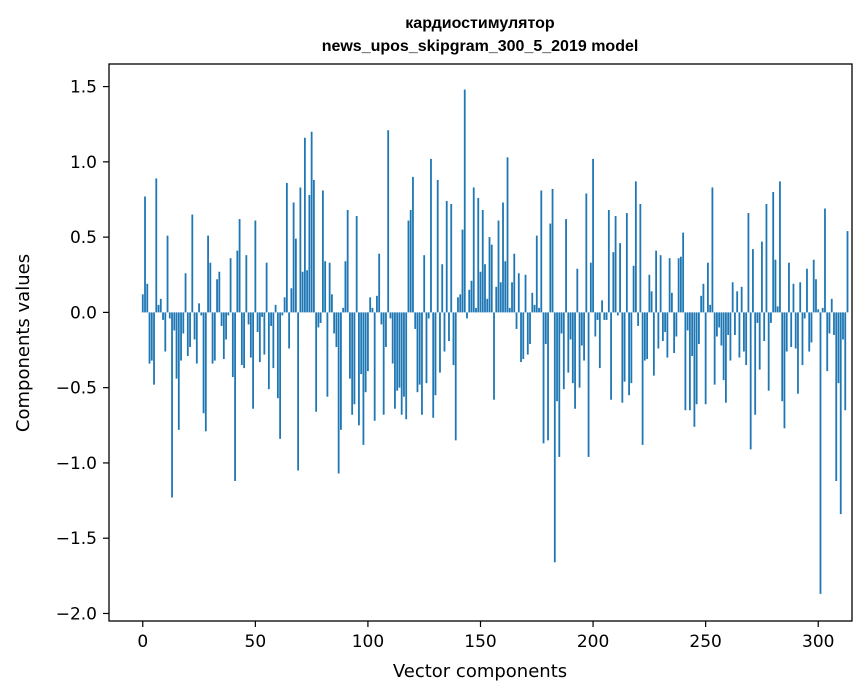 This screenshot has height=696, width=867. Describe the element at coordinates (83, 163) in the screenshot. I see `y-tick-label-1: 1.0` at that location.